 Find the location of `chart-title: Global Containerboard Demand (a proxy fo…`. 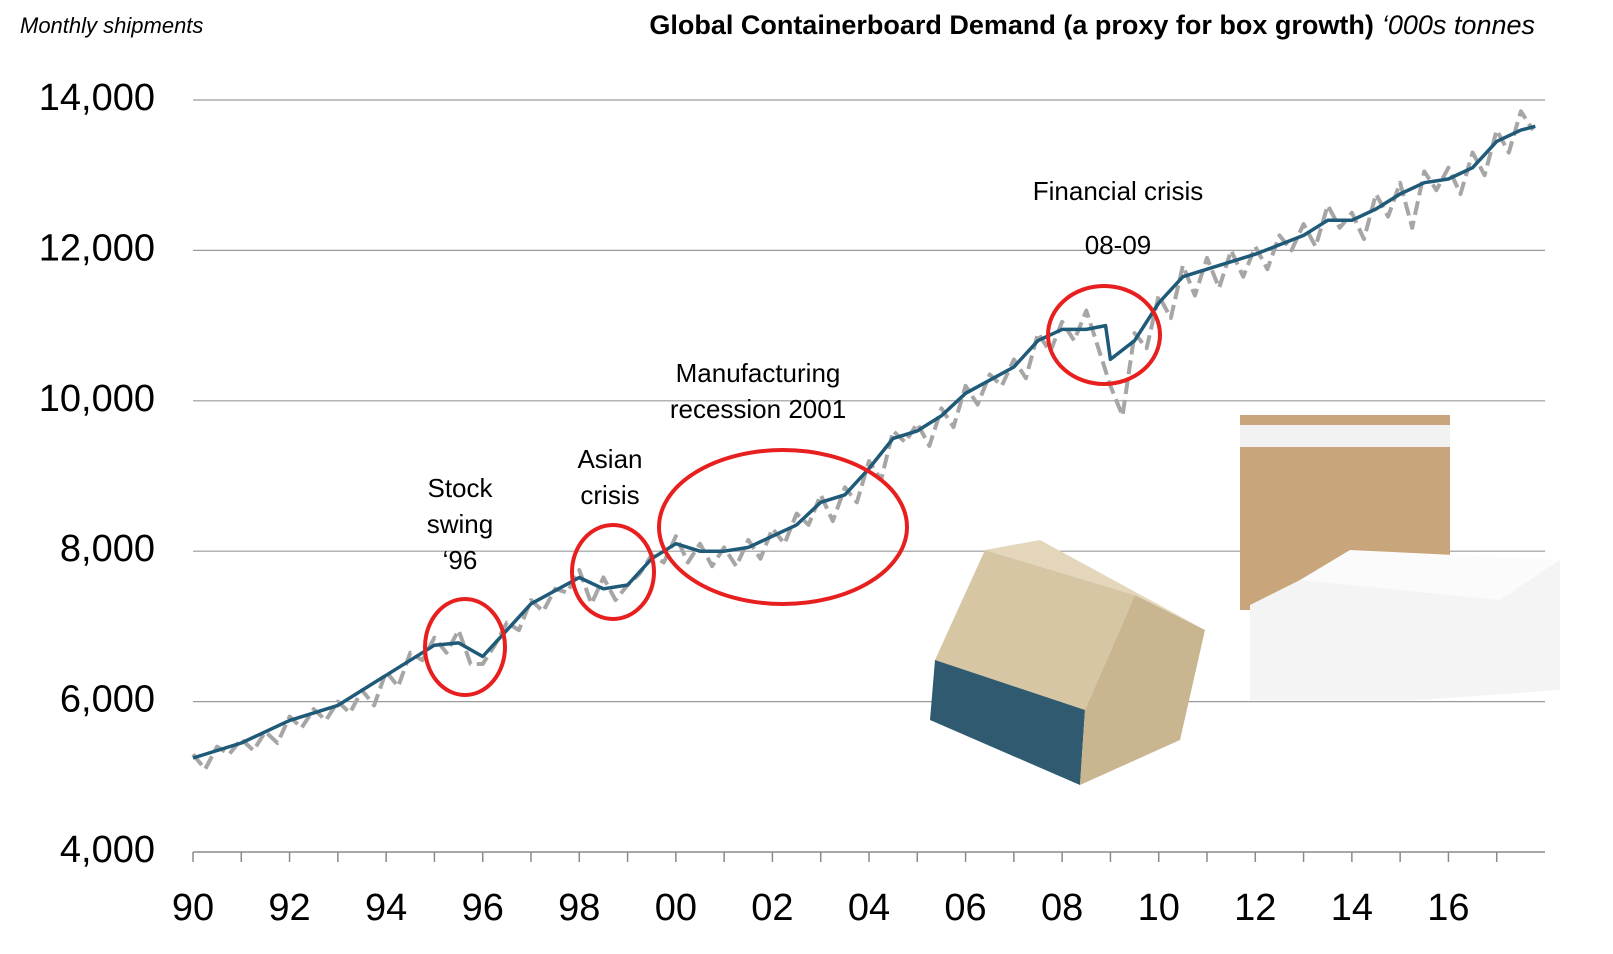

chart-title: Global Containerboard Demand (a proxy fo… is located at coordinates (1092, 25).